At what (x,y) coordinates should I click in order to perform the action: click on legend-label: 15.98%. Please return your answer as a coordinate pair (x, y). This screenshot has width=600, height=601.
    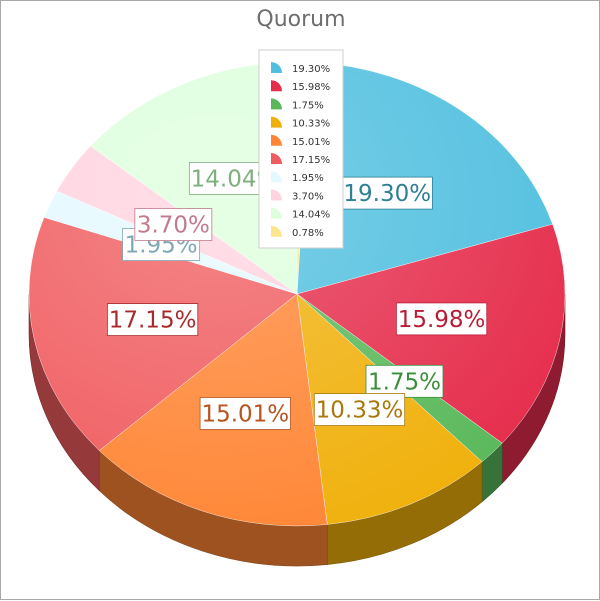
    Looking at the image, I should click on (311, 87).